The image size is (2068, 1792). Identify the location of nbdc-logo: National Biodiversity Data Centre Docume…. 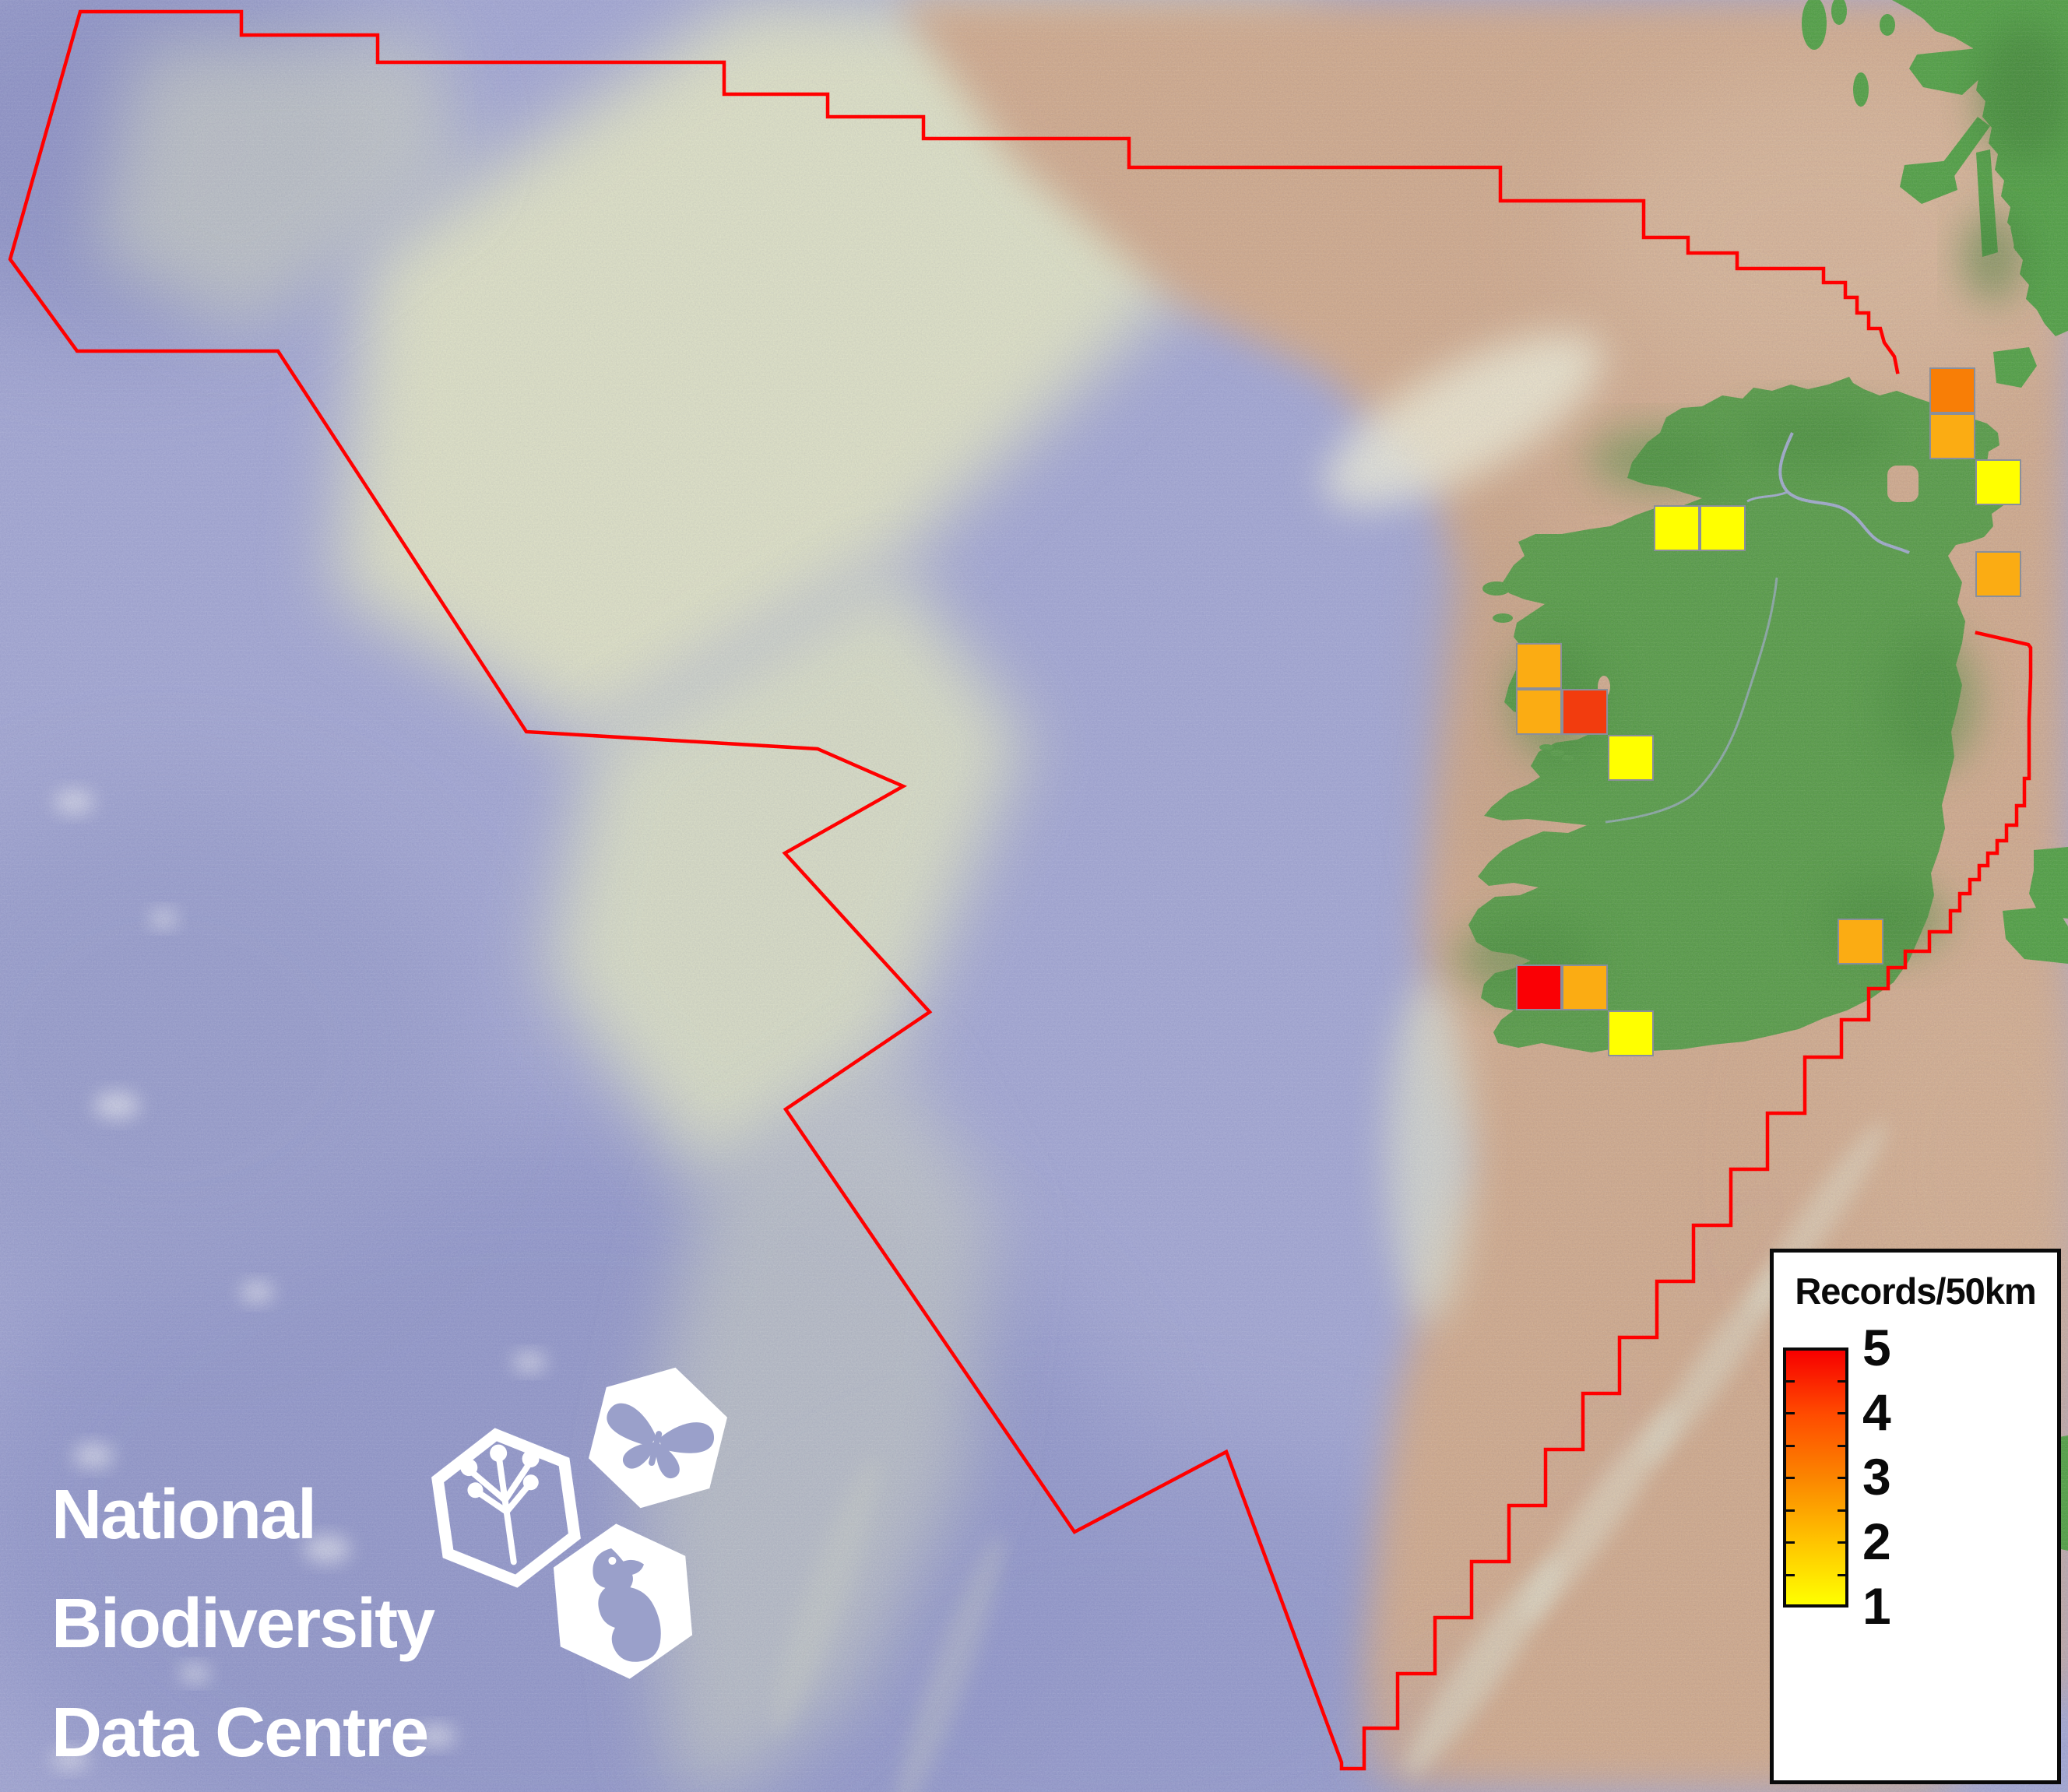
(306, 1626).